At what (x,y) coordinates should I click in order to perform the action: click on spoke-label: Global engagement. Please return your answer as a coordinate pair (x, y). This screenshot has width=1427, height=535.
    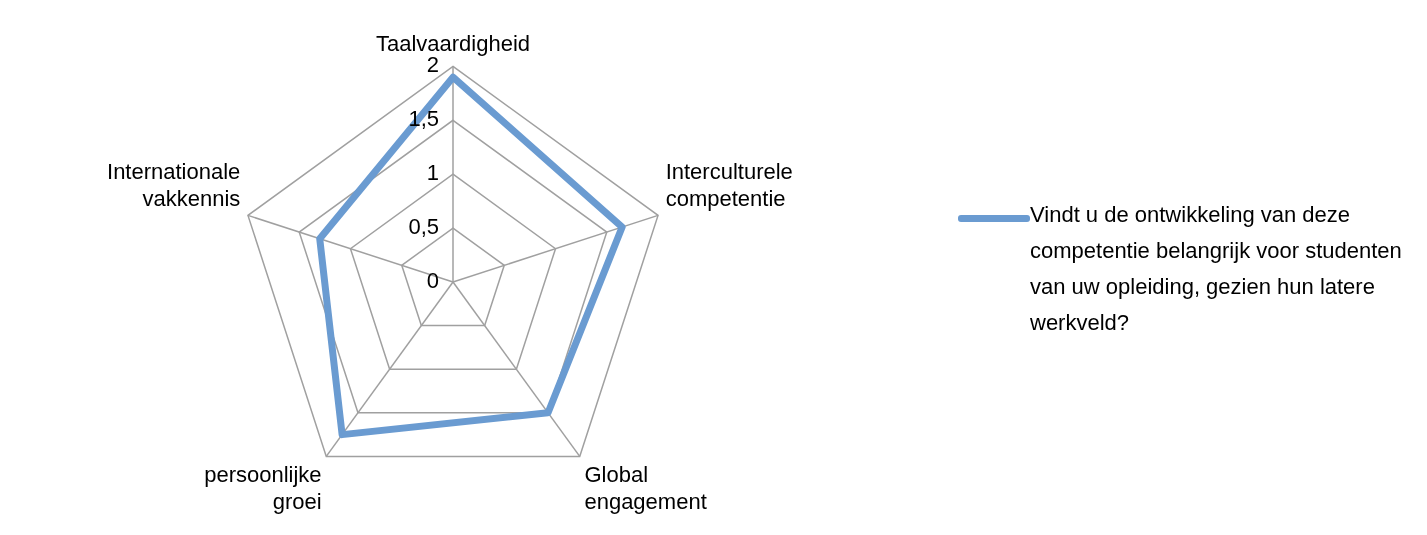
    Looking at the image, I should click on (645, 488).